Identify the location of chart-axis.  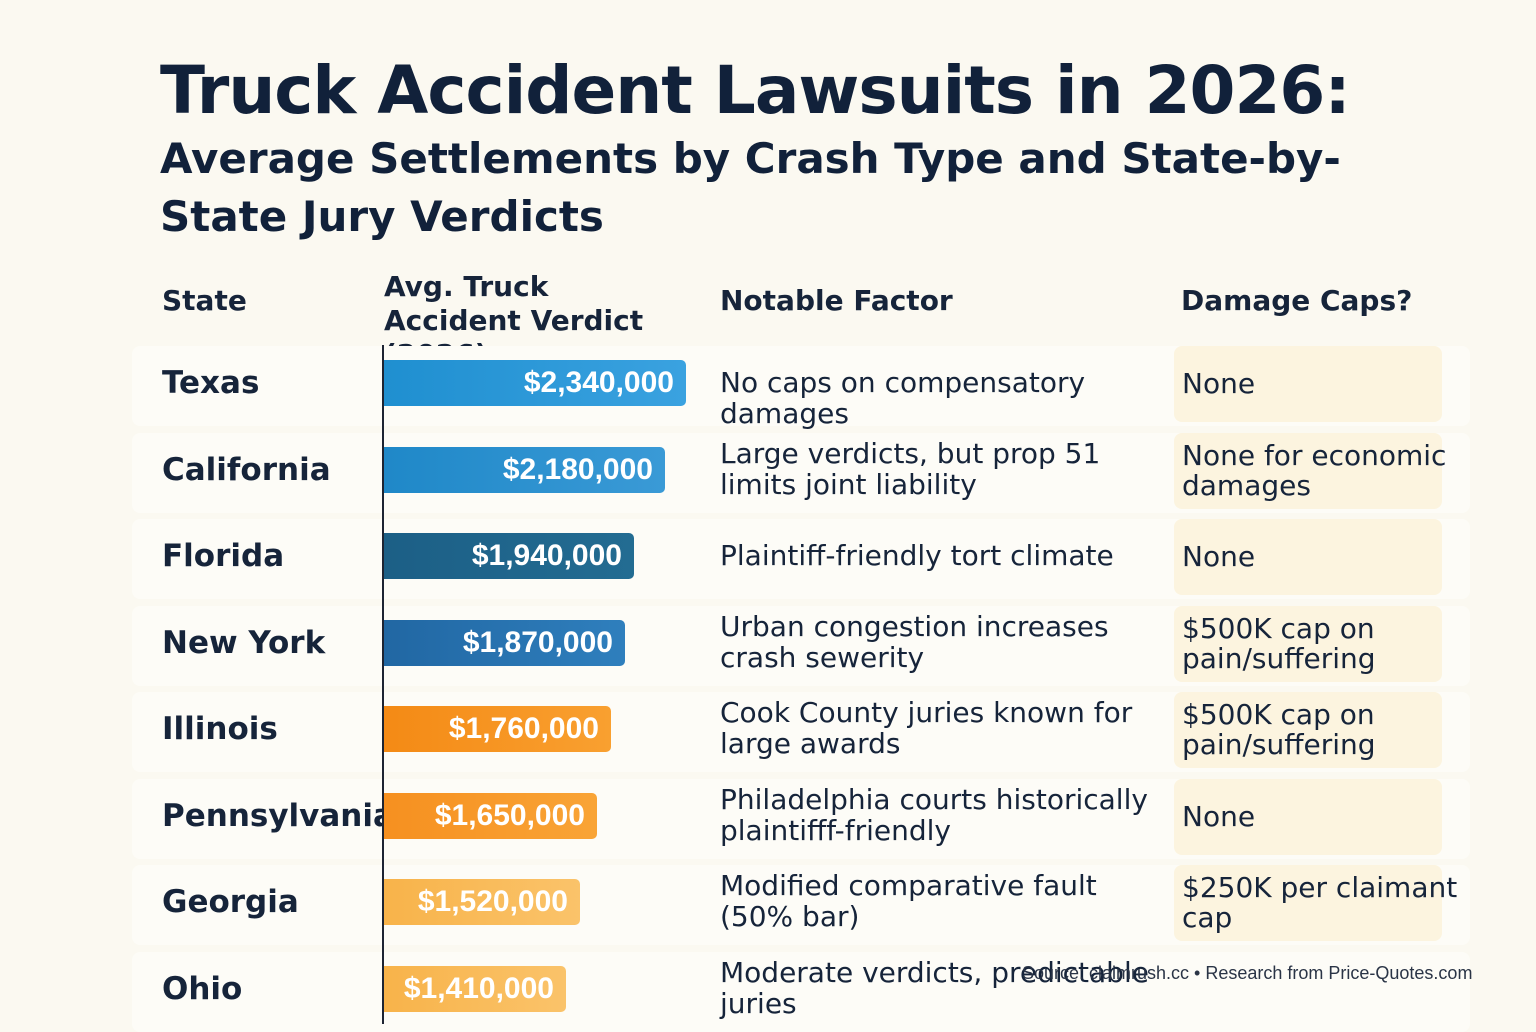
(383, 684).